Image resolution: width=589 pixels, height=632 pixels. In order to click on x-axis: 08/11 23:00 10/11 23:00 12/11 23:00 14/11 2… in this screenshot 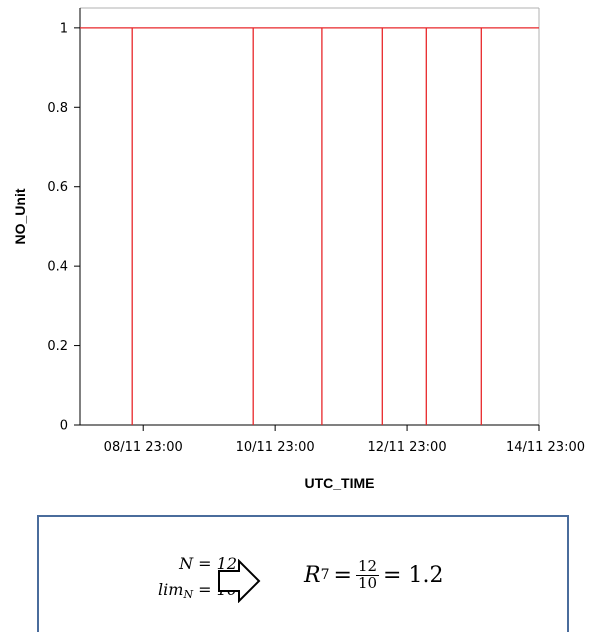, I will do `click(332, 439)`.